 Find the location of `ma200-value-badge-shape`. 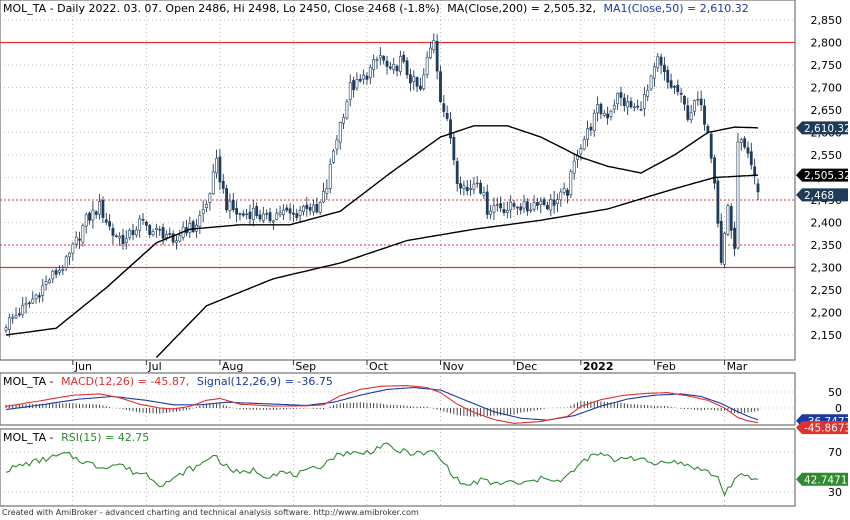

ma200-value-badge-shape is located at coordinates (822, 175).